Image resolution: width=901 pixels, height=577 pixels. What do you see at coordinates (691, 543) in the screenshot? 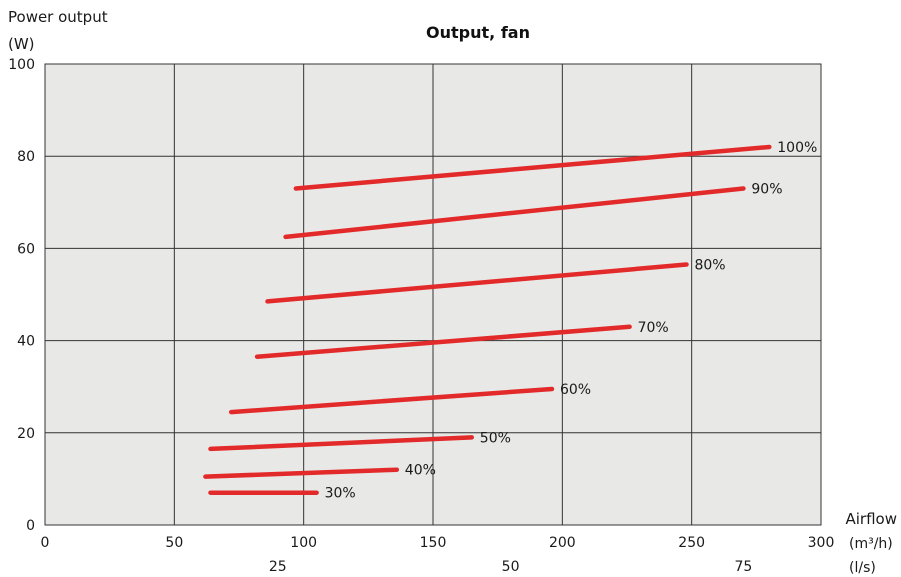
I see `x-tick-label: 250` at bounding box center [691, 543].